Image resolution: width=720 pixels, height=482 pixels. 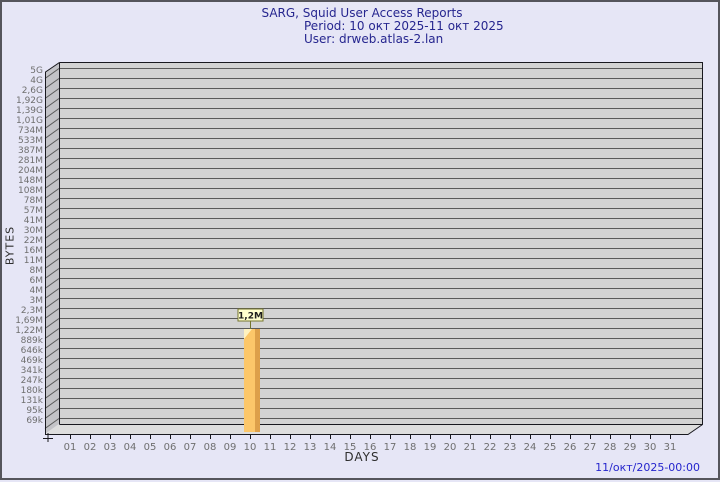 I want to click on x-tick-label: 07, so click(x=190, y=447).